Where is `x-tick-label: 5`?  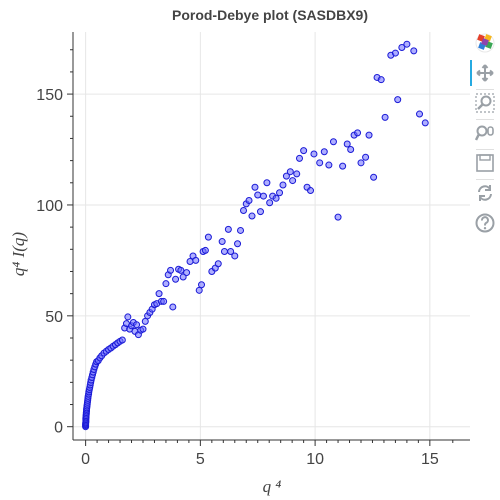 x-tick-label: 5 is located at coordinates (200, 459).